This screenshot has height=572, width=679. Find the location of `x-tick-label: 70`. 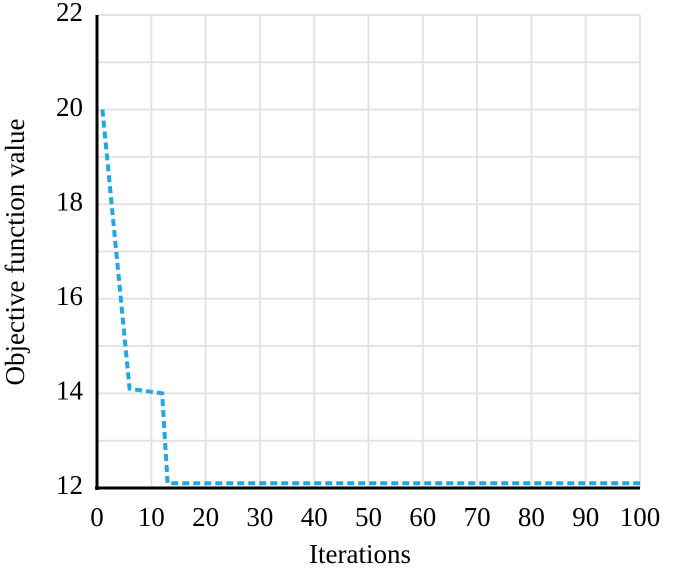

x-tick-label: 70 is located at coordinates (477, 517).